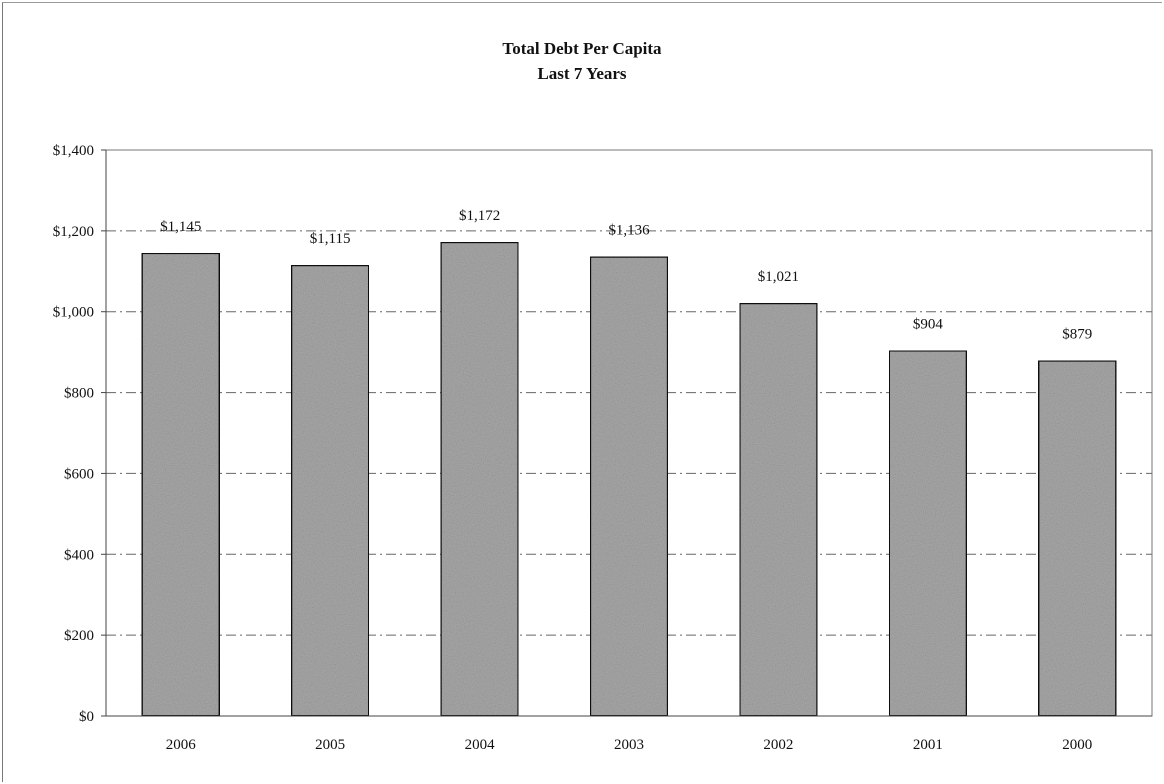  What do you see at coordinates (582, 73) in the screenshot?
I see `chart-subtitle: Last 7 Years` at bounding box center [582, 73].